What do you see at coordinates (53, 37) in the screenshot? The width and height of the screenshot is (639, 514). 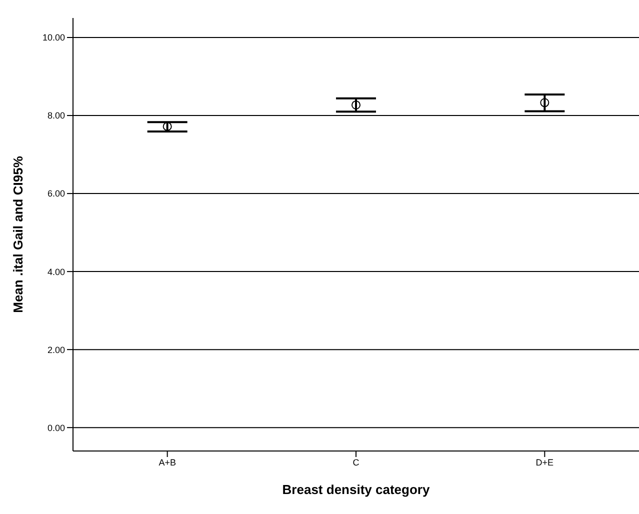 I see `y-tick-label: 10.00` at bounding box center [53, 37].